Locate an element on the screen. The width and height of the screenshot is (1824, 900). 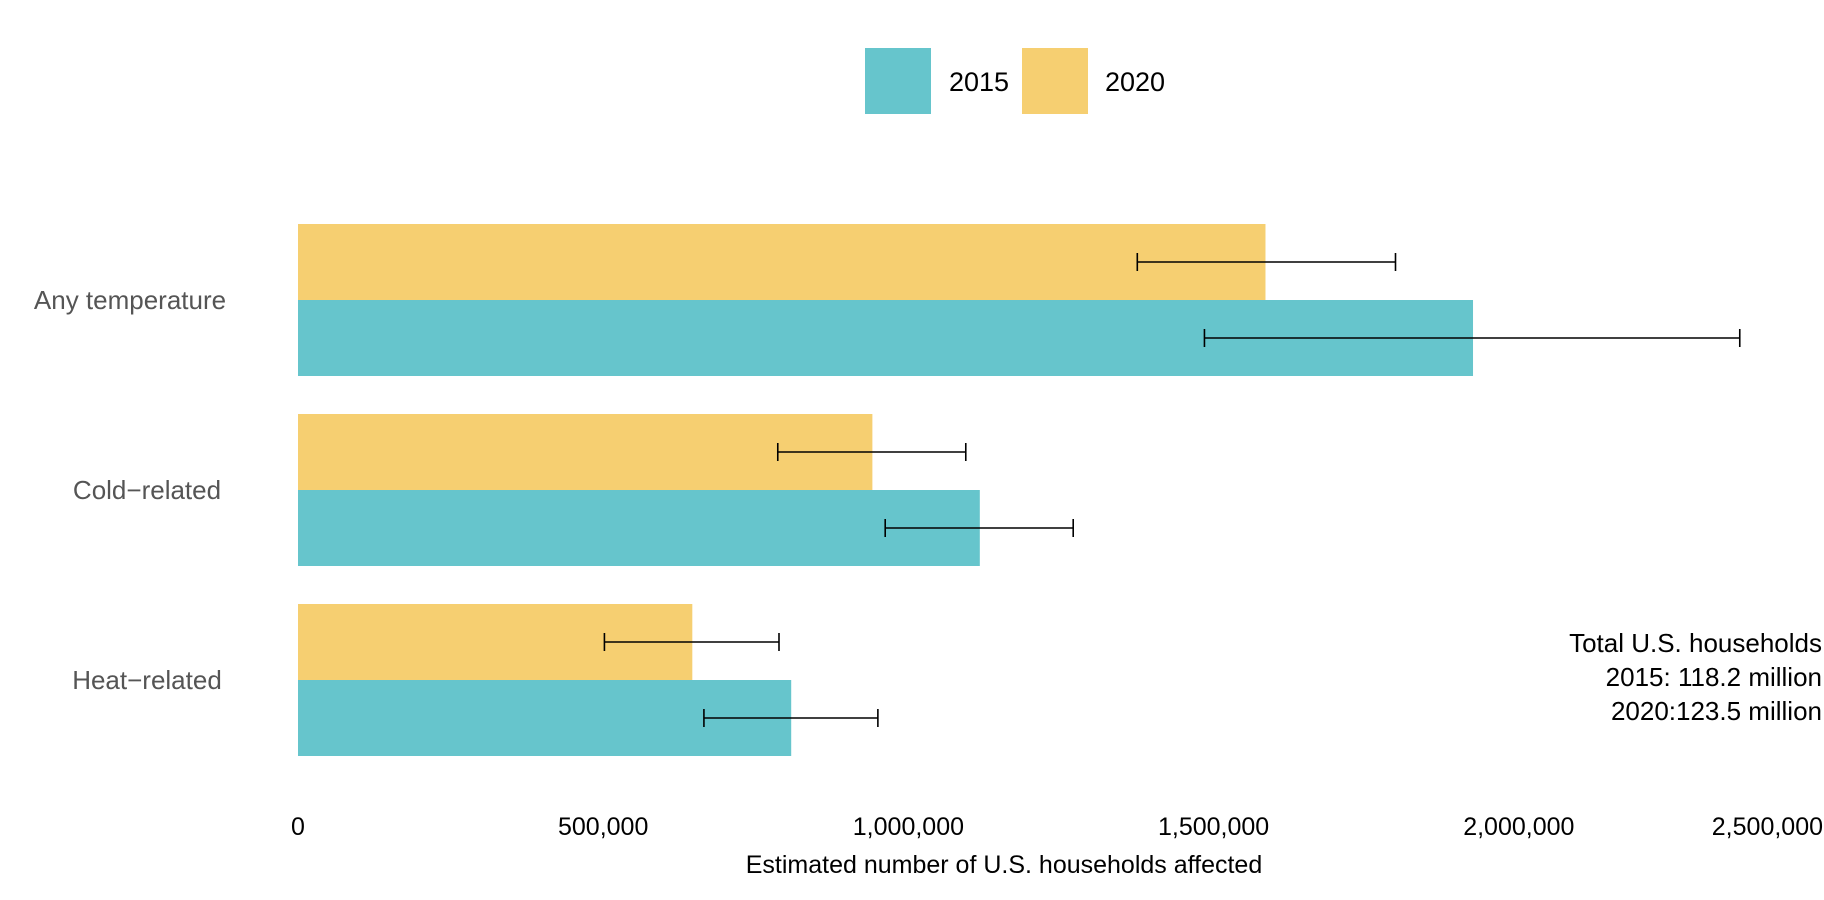
legend-label-2015: 2015 is located at coordinates (979, 82).